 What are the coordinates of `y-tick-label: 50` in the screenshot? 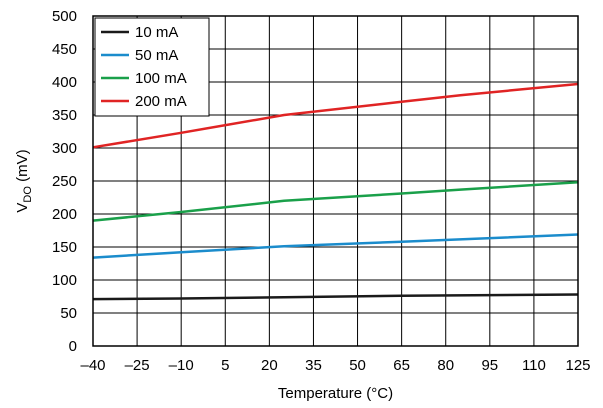 It's located at (68, 313).